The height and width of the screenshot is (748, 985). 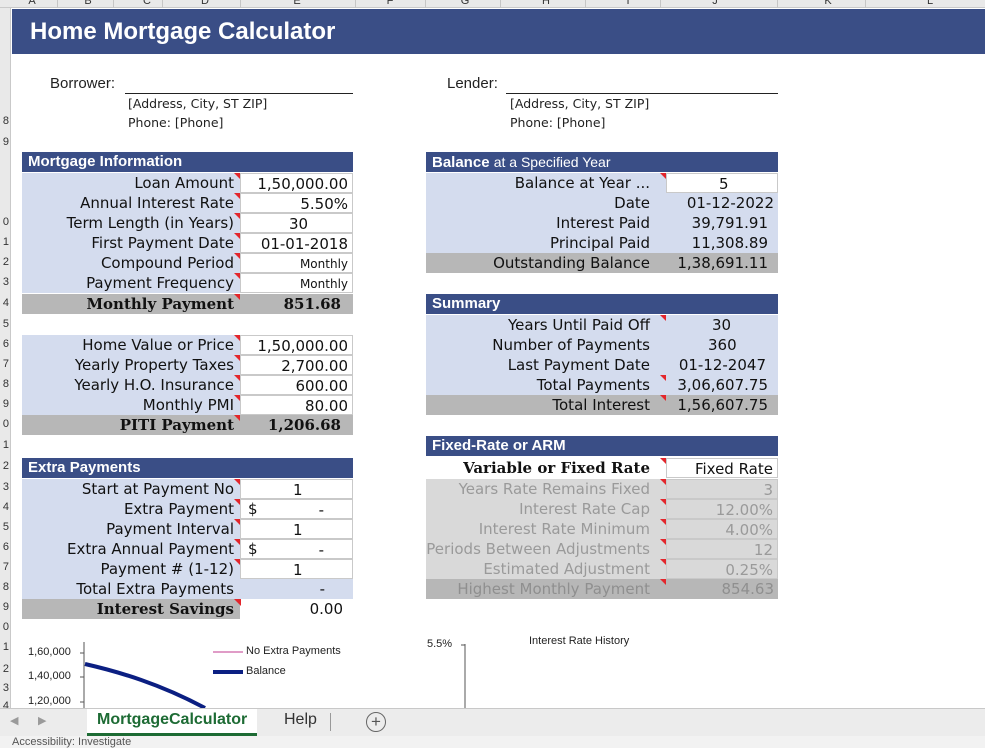 What do you see at coordinates (187, 385) in the screenshot?
I see `piti-row: Yearly H.O. Insurance 600.00` at bounding box center [187, 385].